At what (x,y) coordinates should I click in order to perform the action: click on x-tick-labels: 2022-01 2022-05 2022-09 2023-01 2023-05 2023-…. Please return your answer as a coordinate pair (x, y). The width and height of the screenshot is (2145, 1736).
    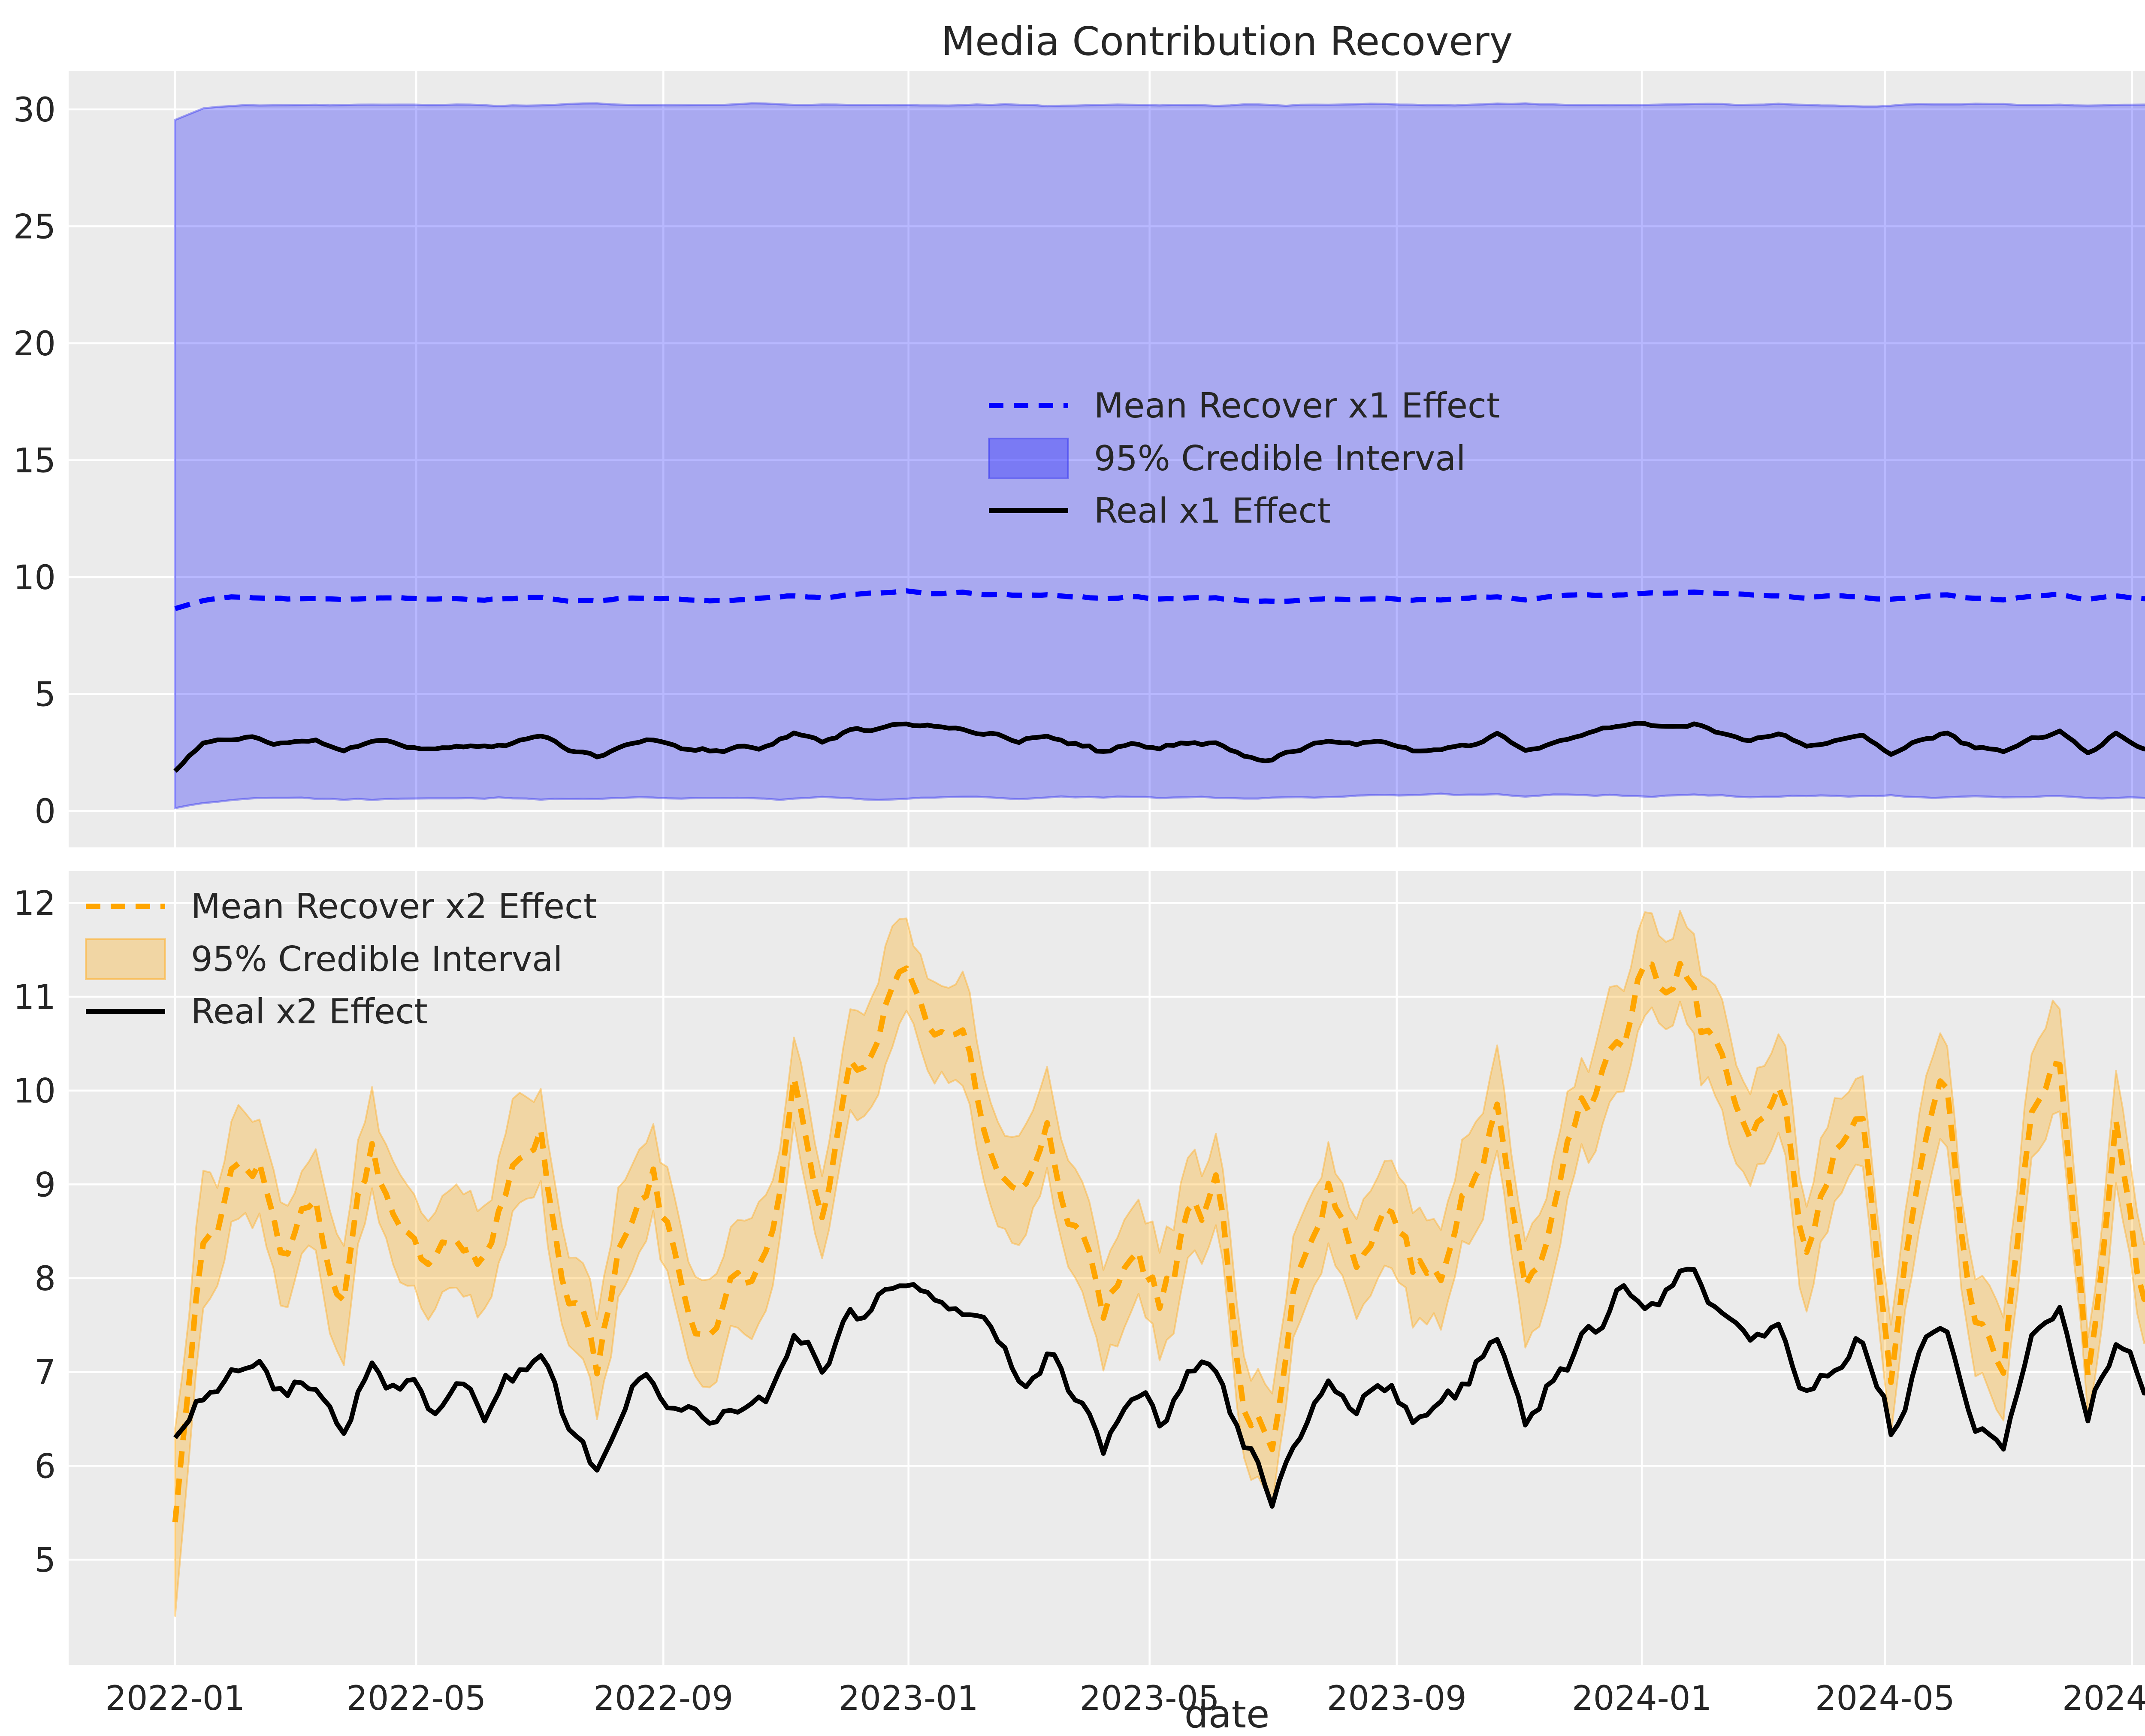
    Looking at the image, I should click on (1125, 1698).